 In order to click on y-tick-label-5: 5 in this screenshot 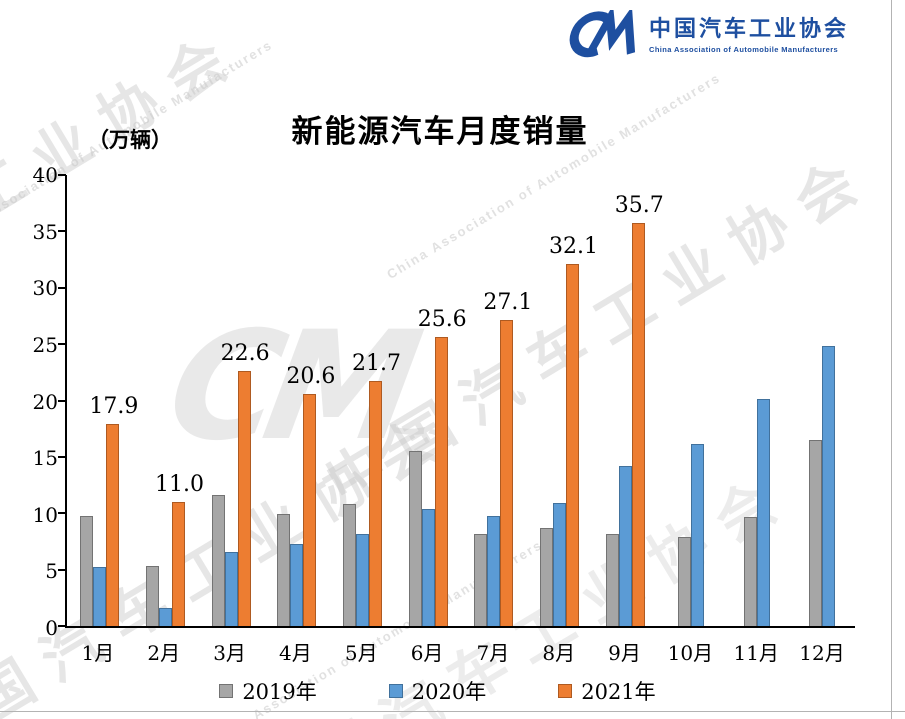, I will do `click(51, 571)`.